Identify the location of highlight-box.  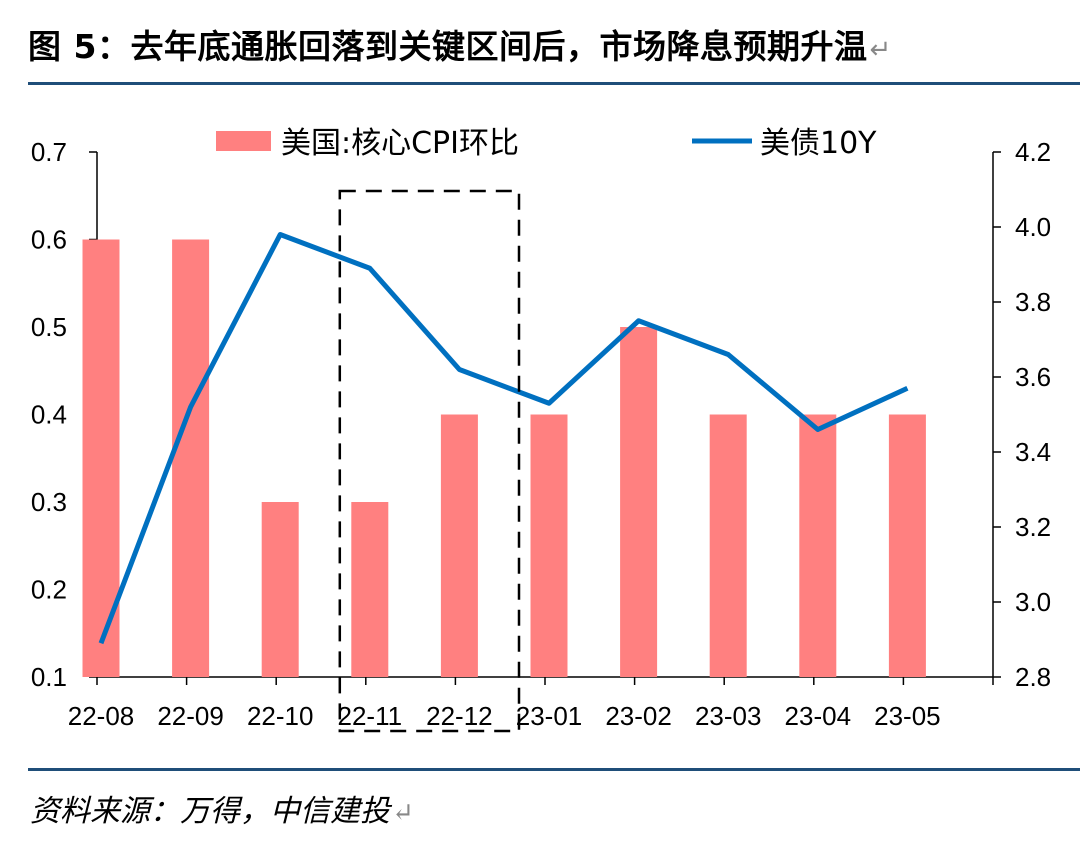
(429, 461).